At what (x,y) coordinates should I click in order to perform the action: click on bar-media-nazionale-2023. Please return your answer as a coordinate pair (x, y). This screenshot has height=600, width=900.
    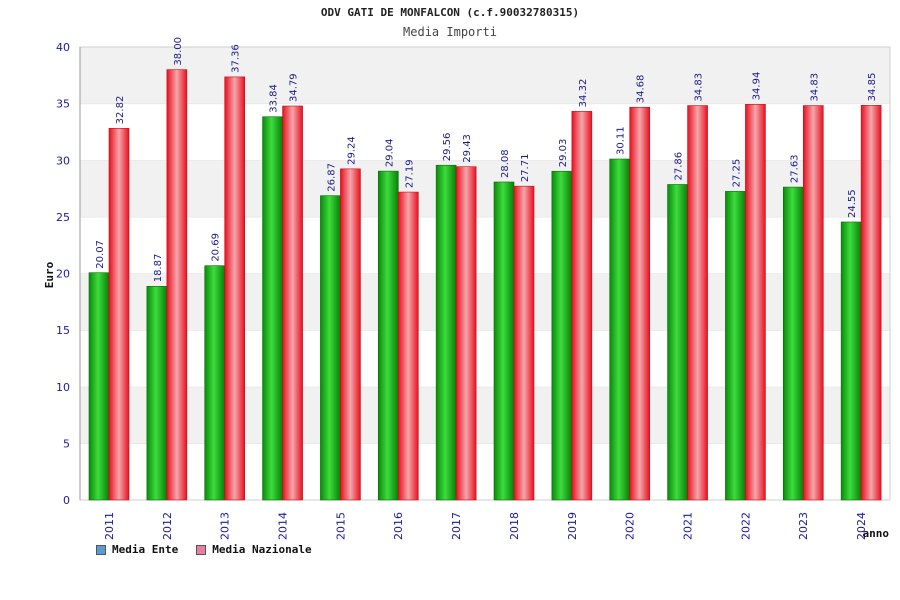
    Looking at the image, I should click on (813, 303).